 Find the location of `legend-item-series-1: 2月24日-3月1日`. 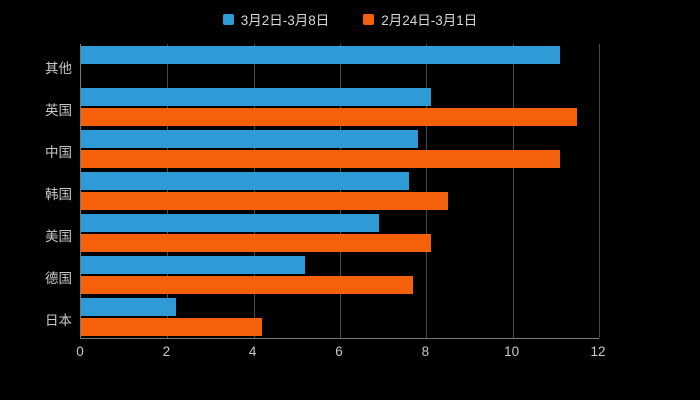

legend-item-series-1: 2月24日-3月1日 is located at coordinates (420, 19).